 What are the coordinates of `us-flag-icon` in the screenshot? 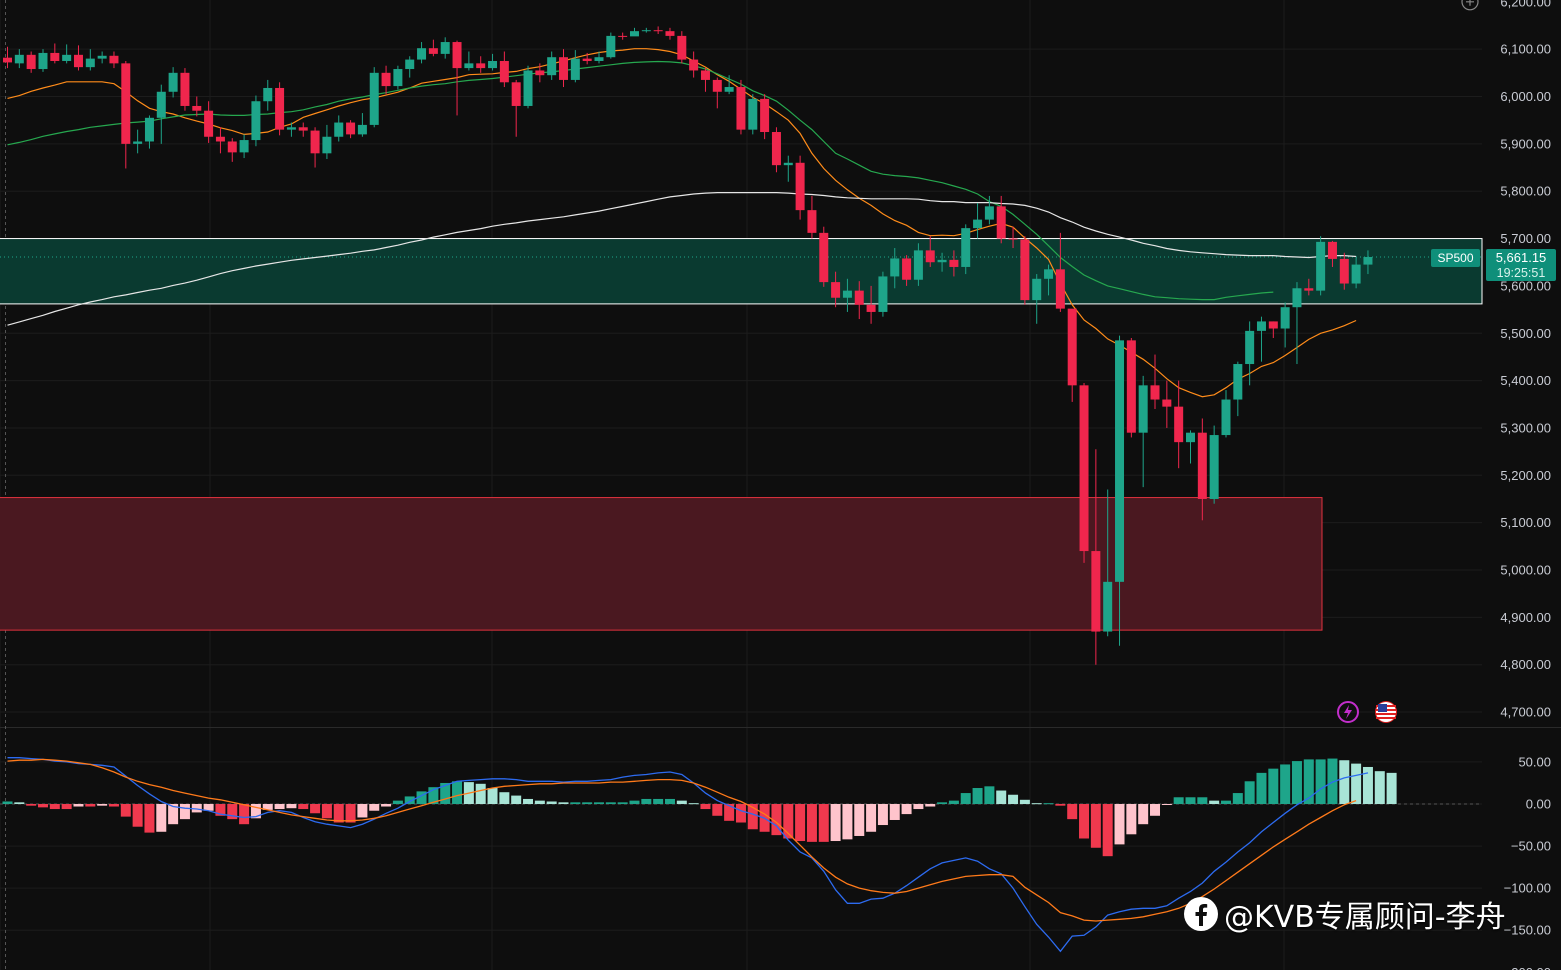 It's located at (1386, 712).